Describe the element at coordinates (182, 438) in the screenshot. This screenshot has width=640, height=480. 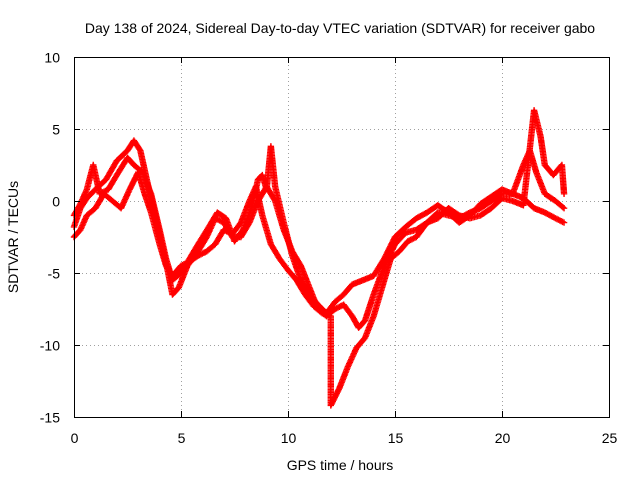
I see `x-tick-label: 5` at that location.